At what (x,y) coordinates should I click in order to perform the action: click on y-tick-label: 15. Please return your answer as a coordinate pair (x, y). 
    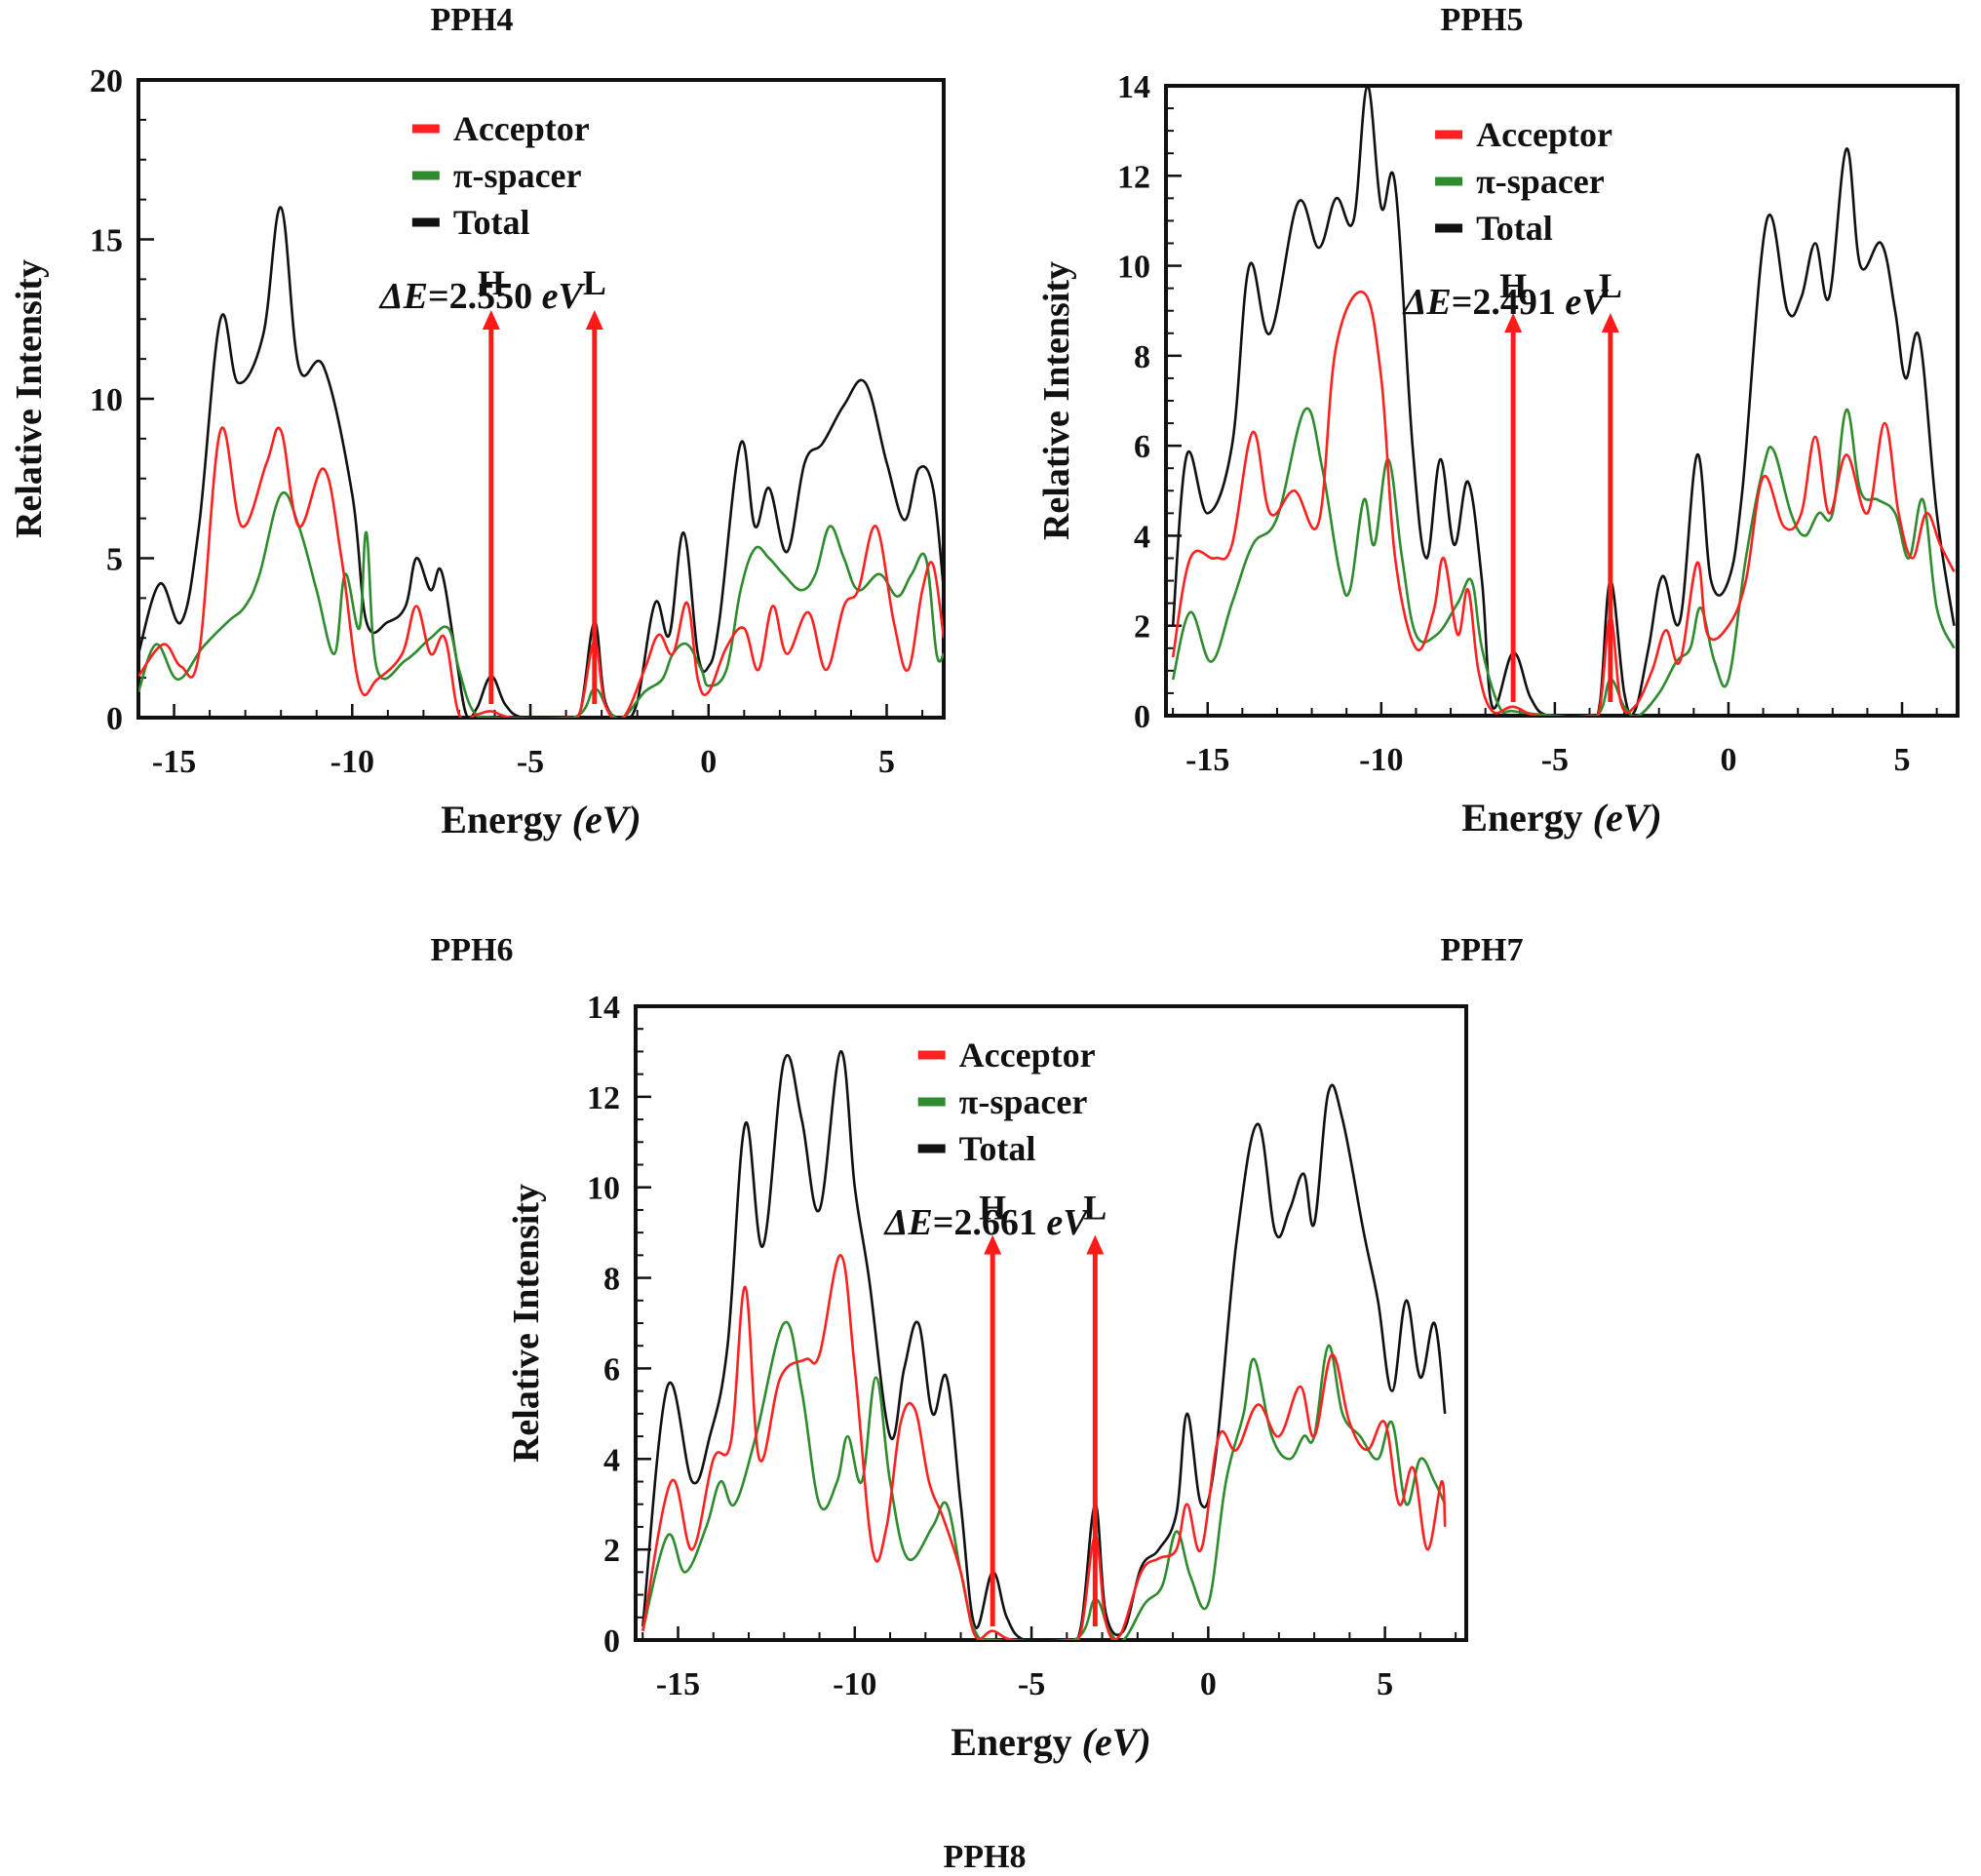
    Looking at the image, I should click on (107, 241).